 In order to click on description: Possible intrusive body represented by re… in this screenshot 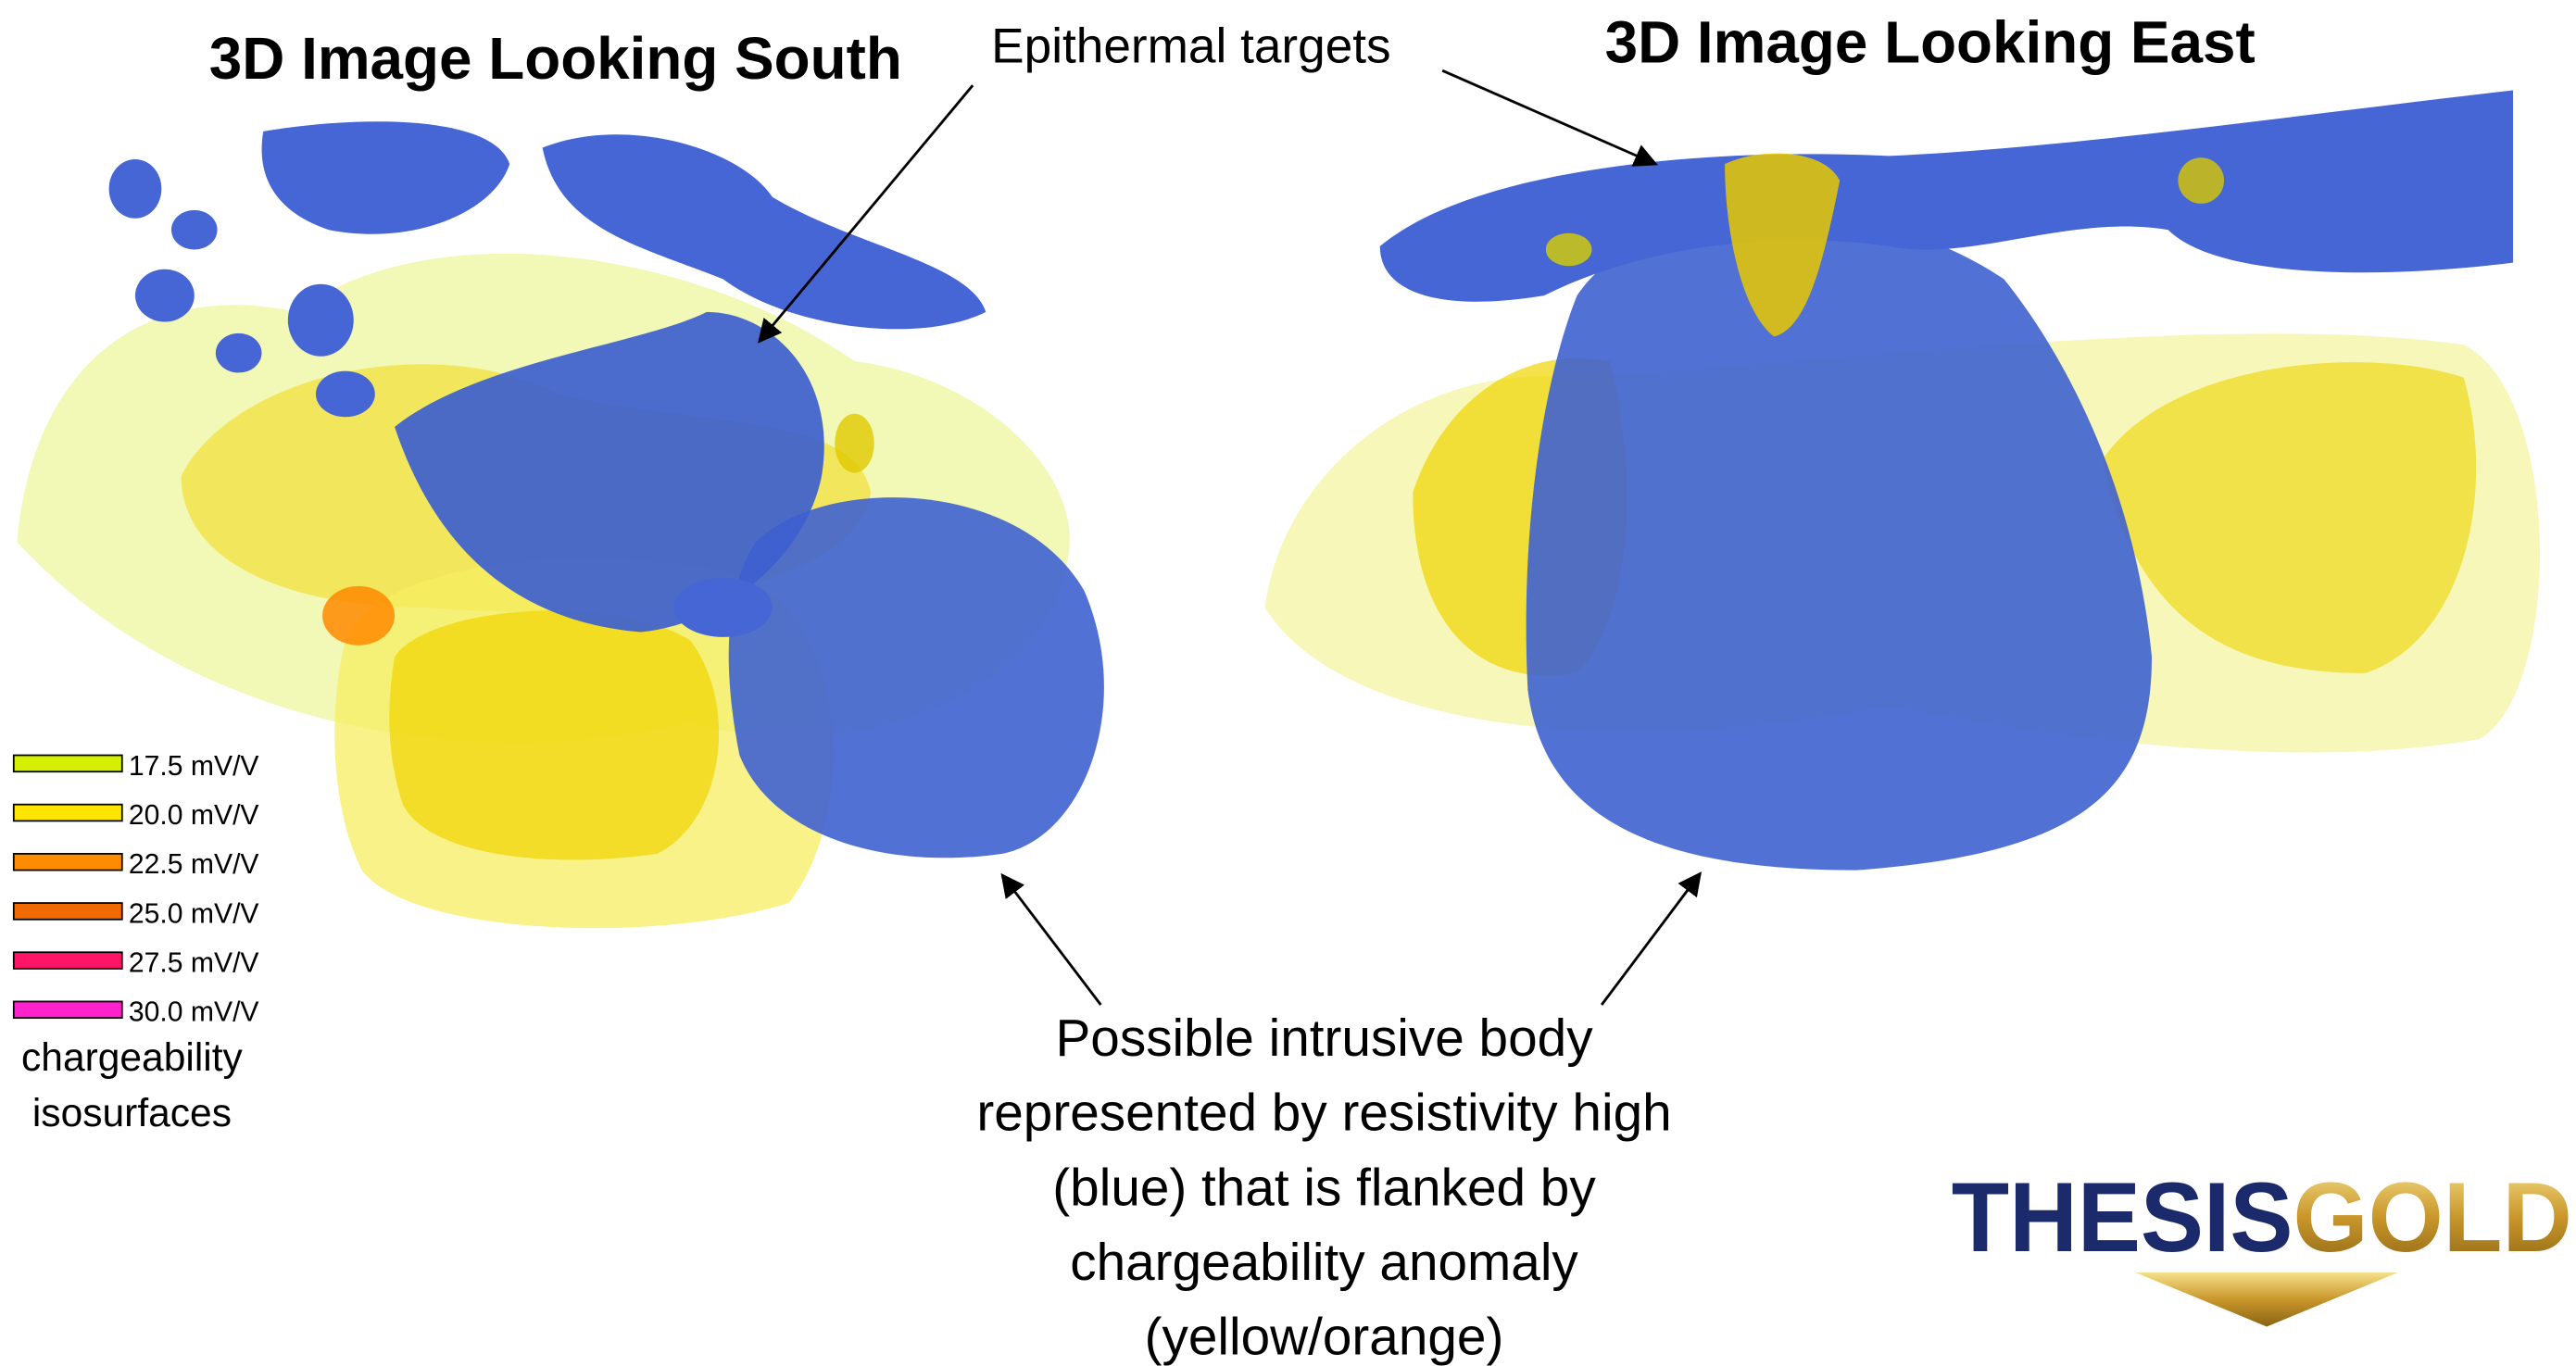, I will do `click(1323, 1187)`.